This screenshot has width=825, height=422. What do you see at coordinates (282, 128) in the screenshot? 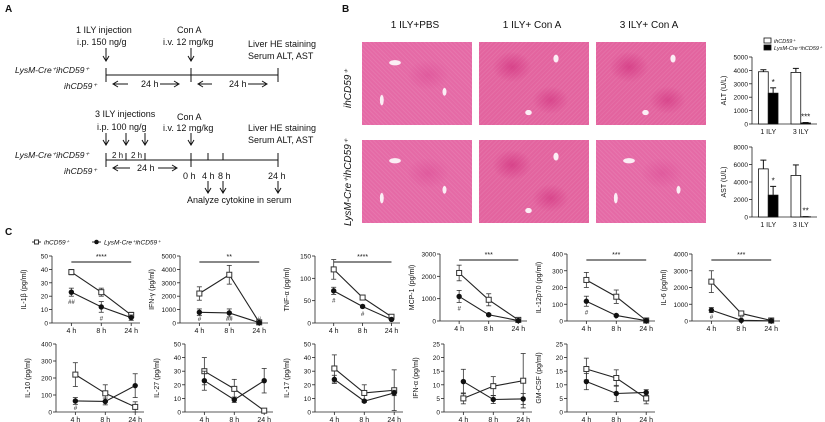
I see `endpoint-1: Liver HE staining` at bounding box center [282, 128].